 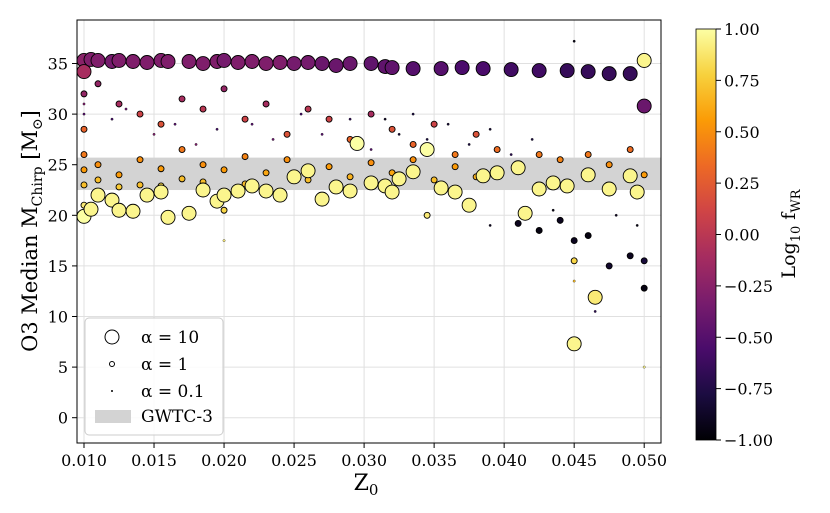 What do you see at coordinates (58, 215) in the screenshot?
I see `y-tick-label: 20` at bounding box center [58, 215].